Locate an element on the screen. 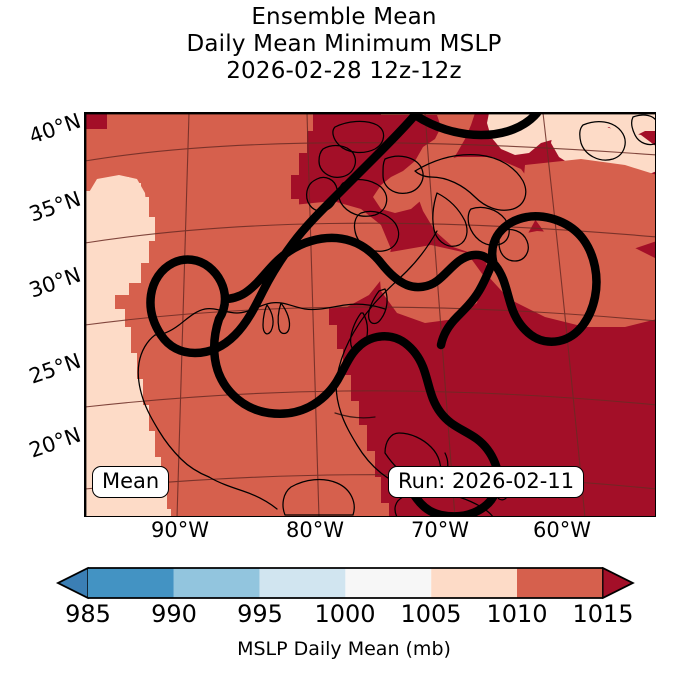  lon-tick-70W: 70°W is located at coordinates (440, 530).